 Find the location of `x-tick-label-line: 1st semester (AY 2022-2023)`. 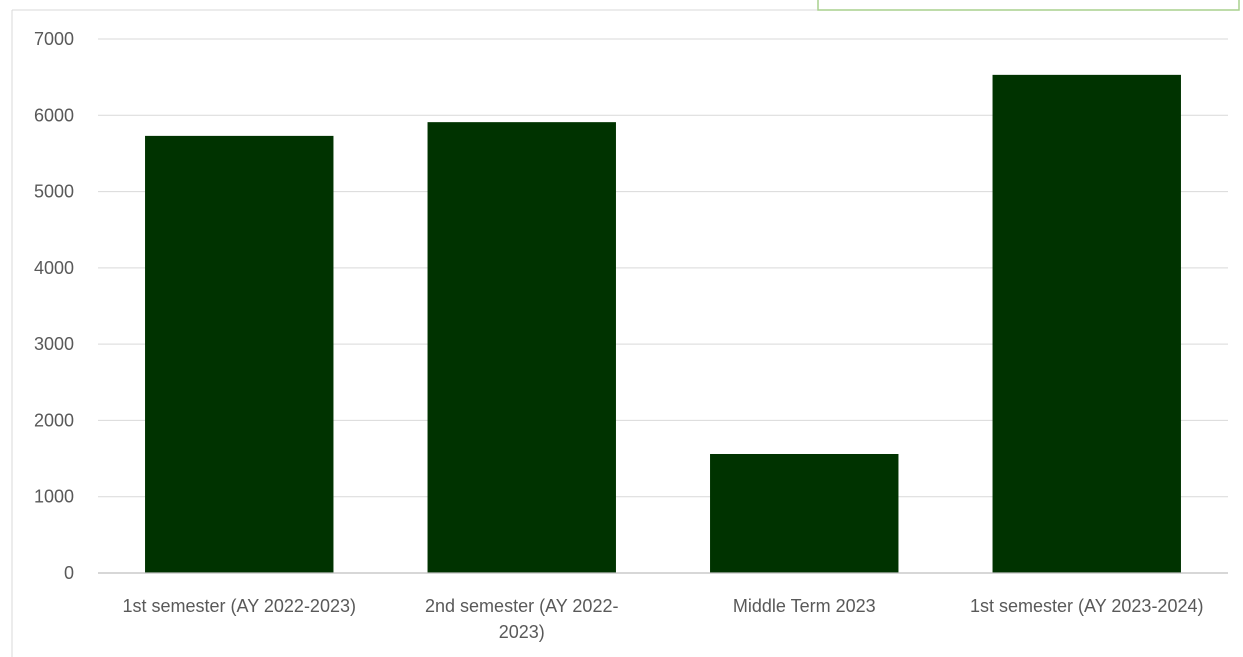

x-tick-label-line: 1st semester (AY 2022-2023) is located at coordinates (239, 606).